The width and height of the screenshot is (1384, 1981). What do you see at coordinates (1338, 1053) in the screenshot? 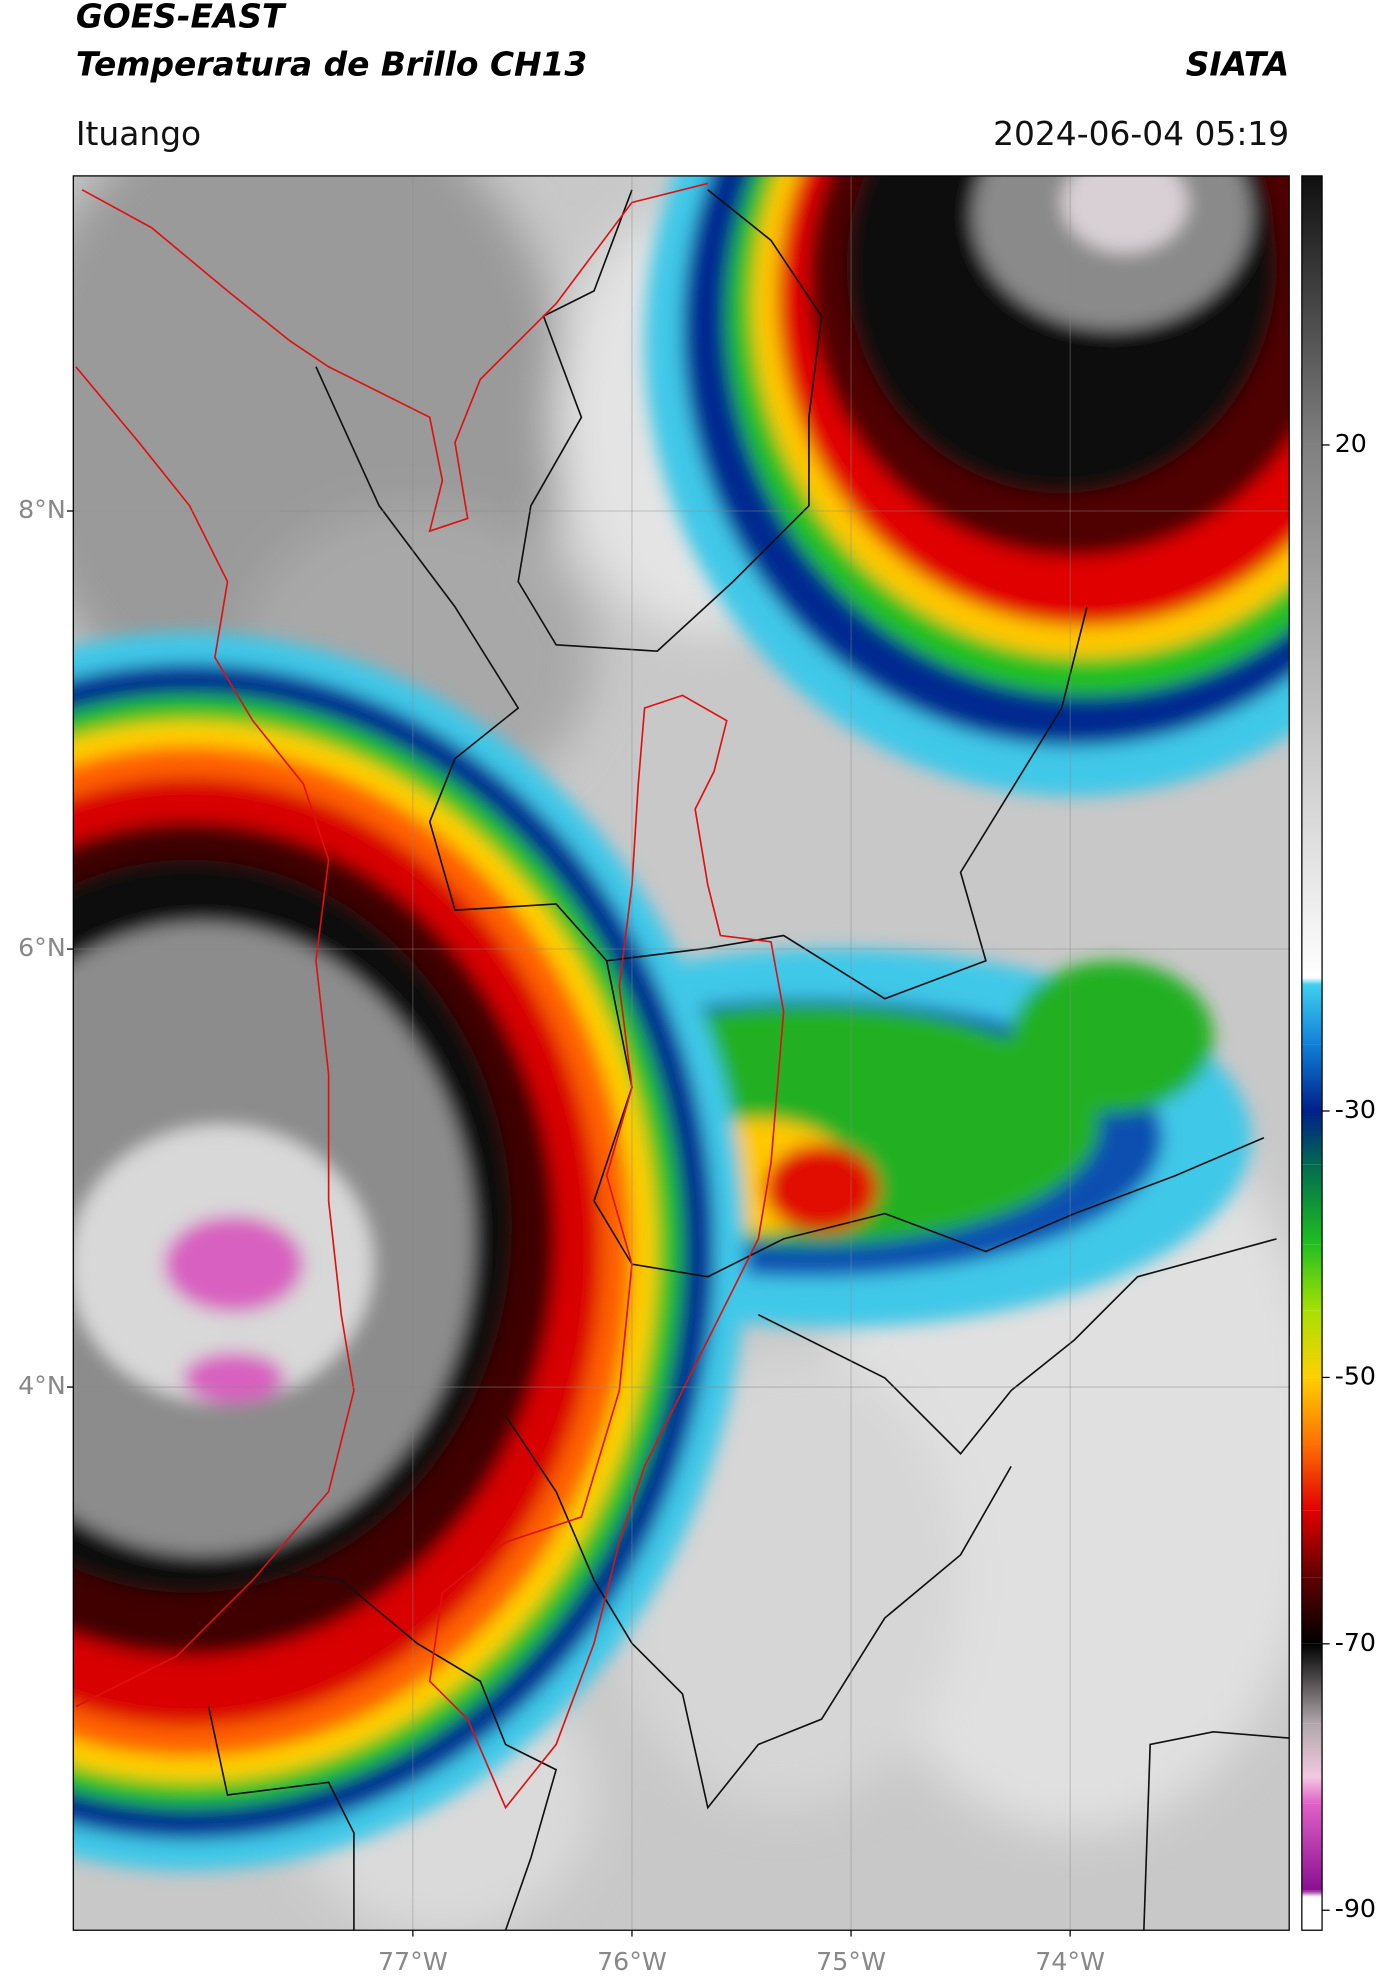
I see `colorbar: -90 -70 -50 -30 20` at bounding box center [1338, 1053].